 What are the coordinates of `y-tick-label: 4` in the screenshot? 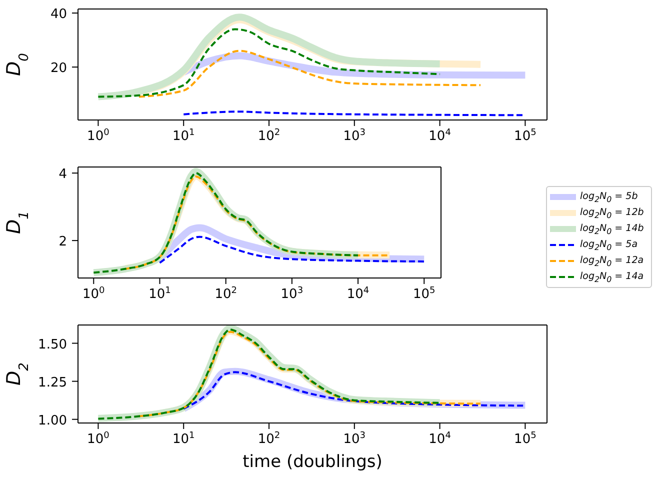 It's located at (62, 174).